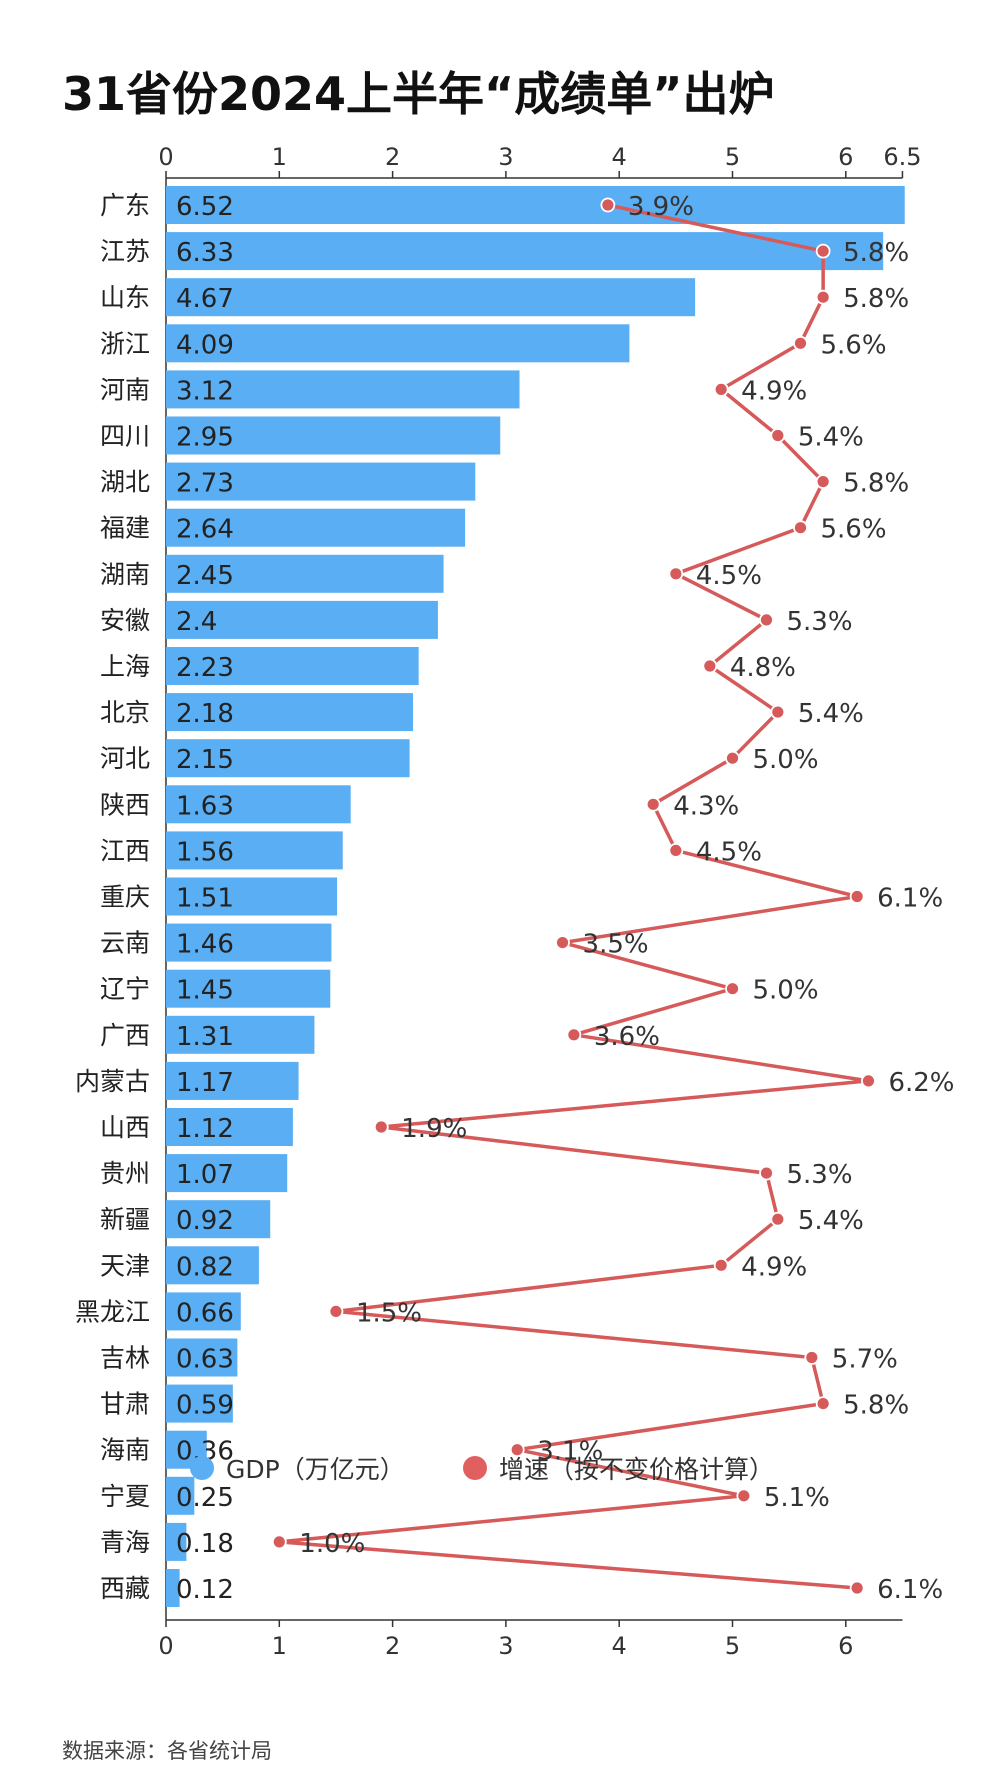  I want to click on growth-value-label: 6.2%, so click(921, 1083).